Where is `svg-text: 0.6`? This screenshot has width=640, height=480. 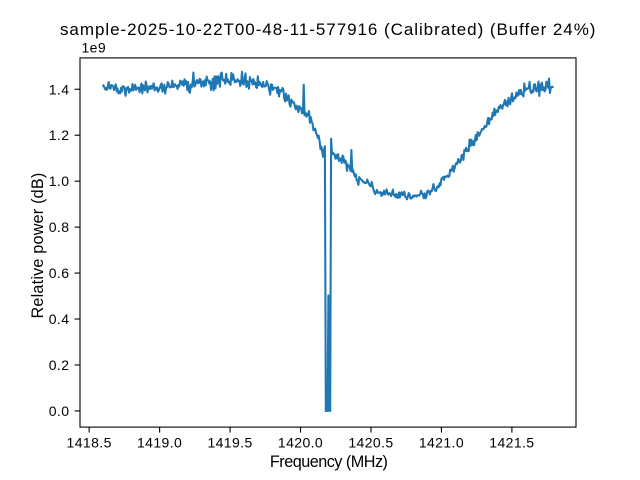
svg-text: 0.6 is located at coordinates (59, 273).